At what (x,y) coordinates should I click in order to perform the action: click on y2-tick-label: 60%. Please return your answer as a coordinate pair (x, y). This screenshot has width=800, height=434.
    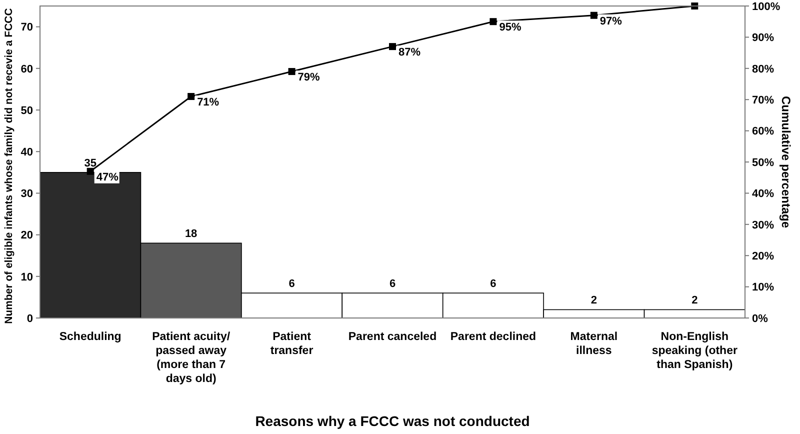
    Looking at the image, I should click on (763, 132).